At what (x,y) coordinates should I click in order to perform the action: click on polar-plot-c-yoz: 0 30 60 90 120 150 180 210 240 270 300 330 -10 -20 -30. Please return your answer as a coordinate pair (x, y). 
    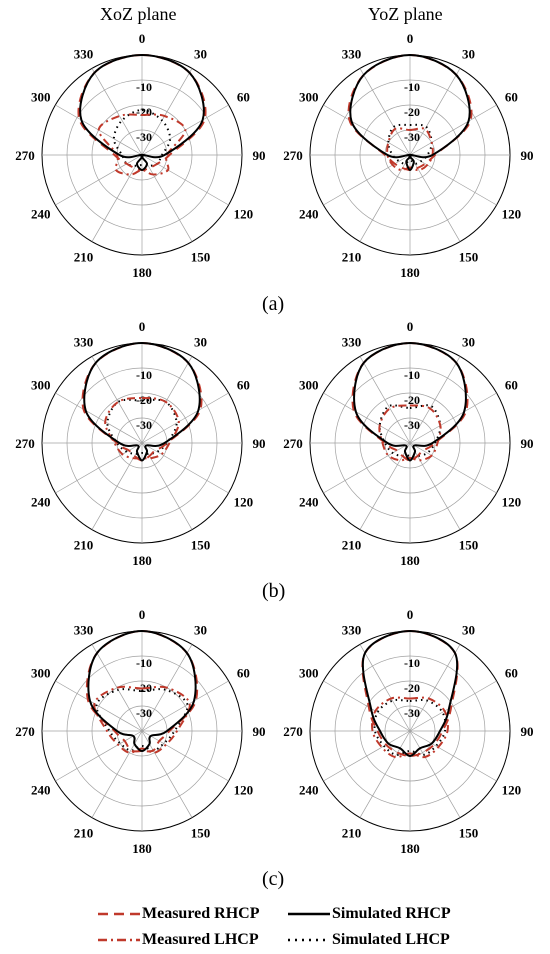
    Looking at the image, I should click on (408, 731).